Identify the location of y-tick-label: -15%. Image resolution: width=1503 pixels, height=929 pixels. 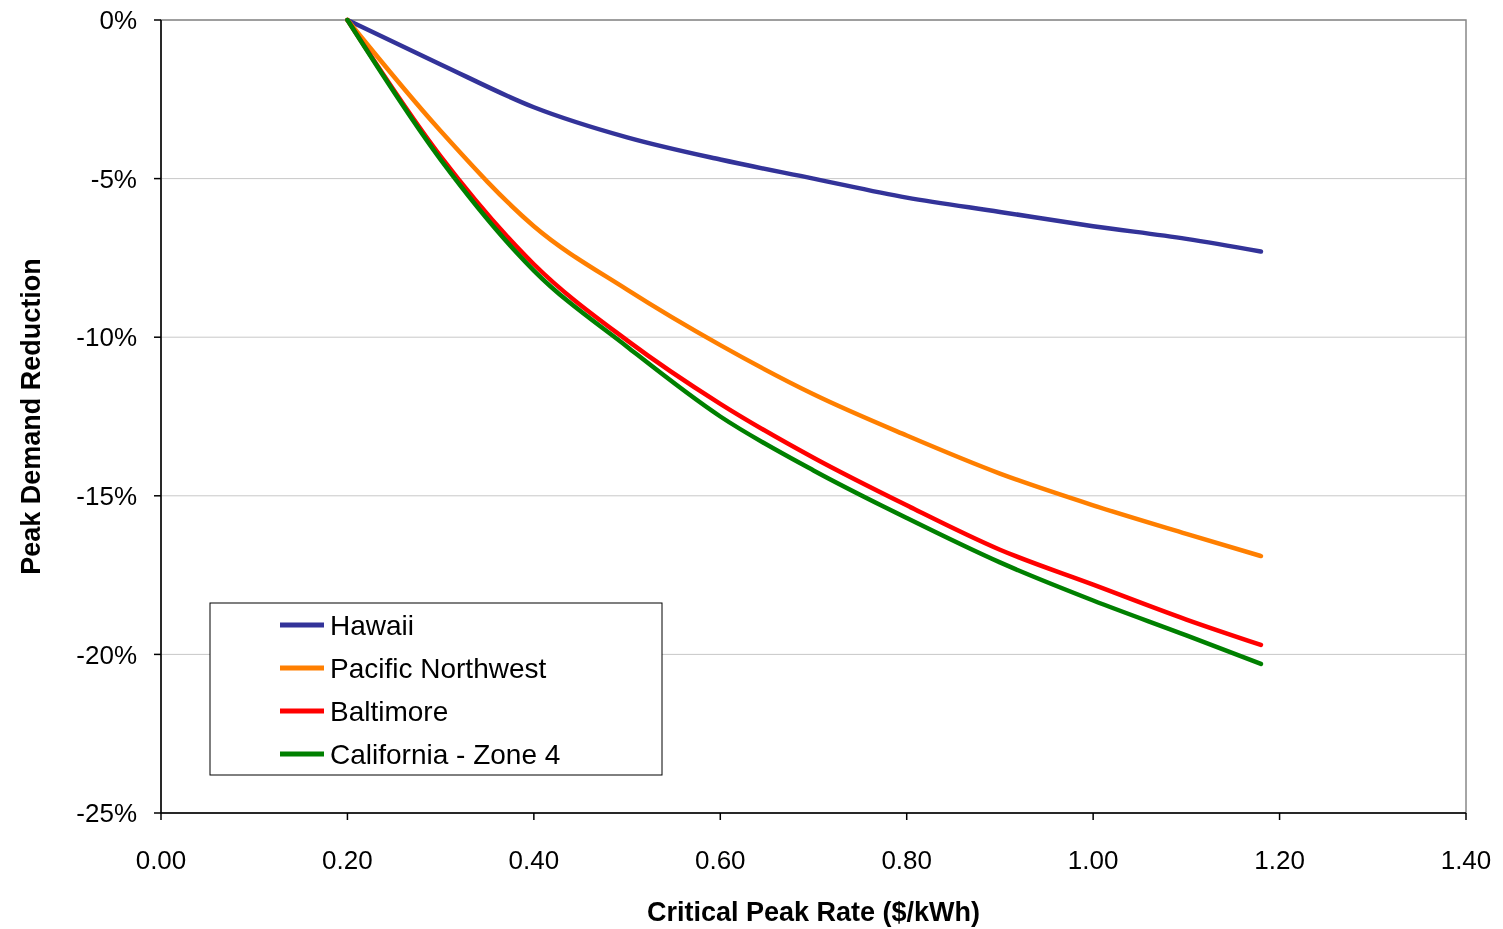
(106, 495).